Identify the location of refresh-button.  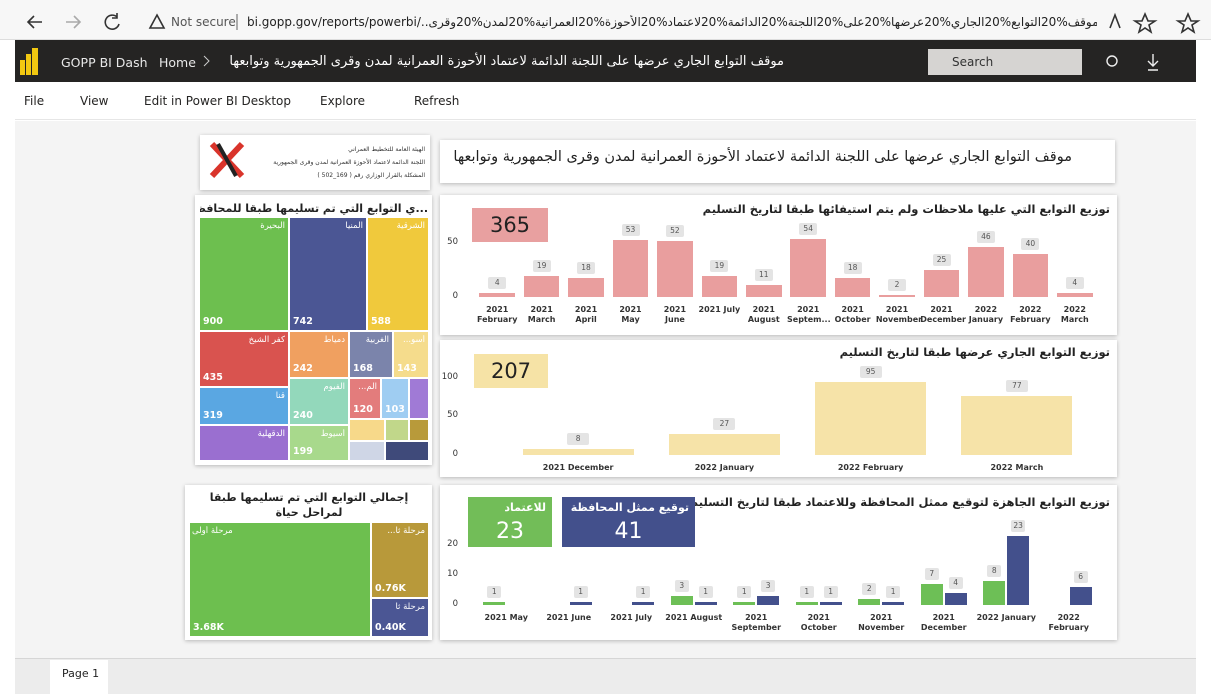
(112, 21).